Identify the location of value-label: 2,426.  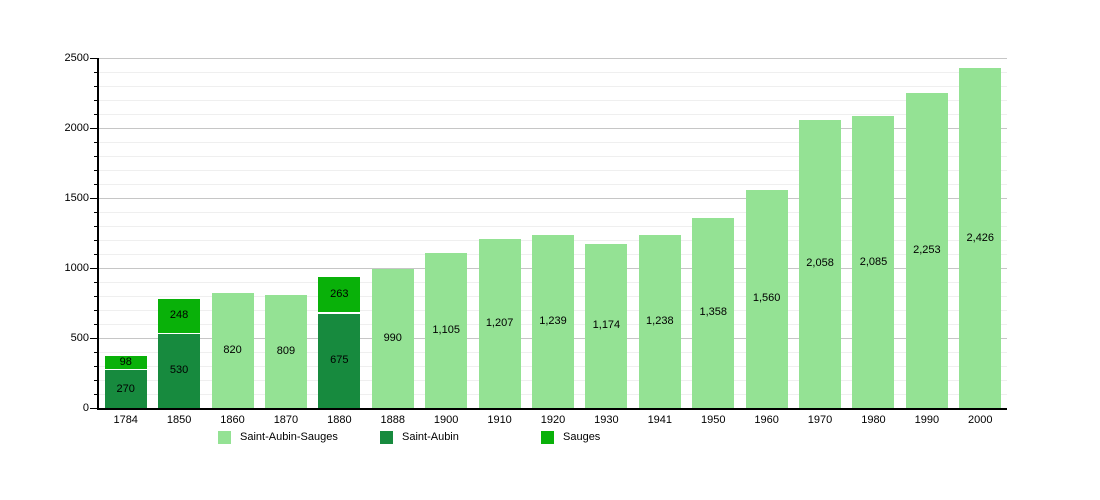
(980, 237).